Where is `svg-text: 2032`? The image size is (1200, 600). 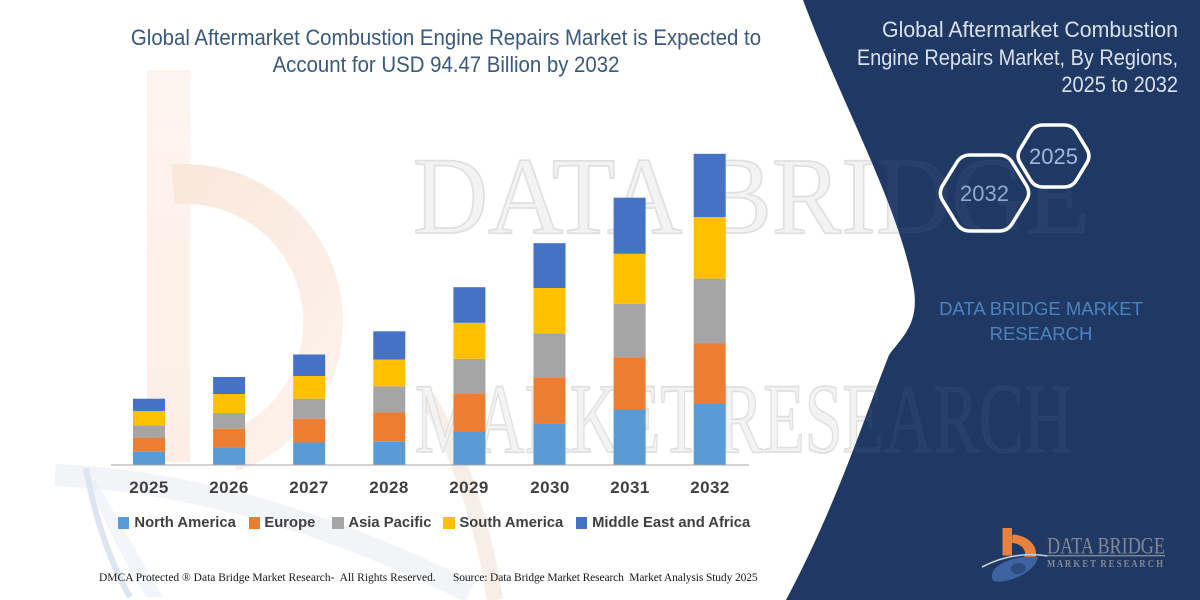
svg-text: 2032 is located at coordinates (984, 193).